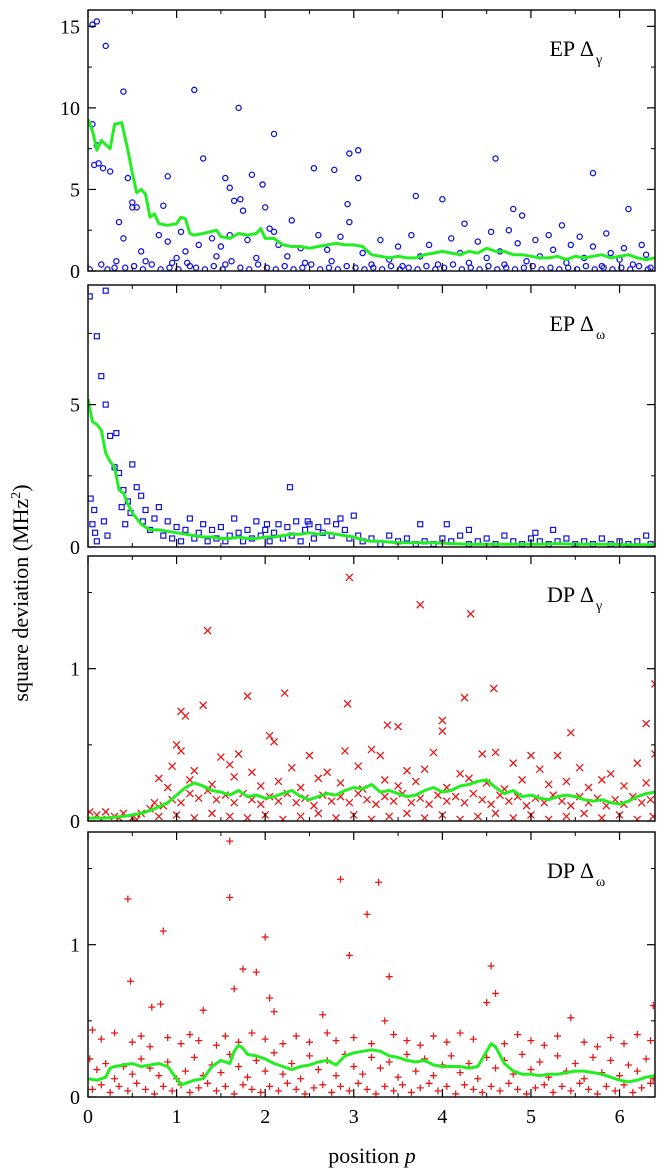  What do you see at coordinates (265, 1117) in the screenshot?
I see `x-tick-label: 2` at bounding box center [265, 1117].